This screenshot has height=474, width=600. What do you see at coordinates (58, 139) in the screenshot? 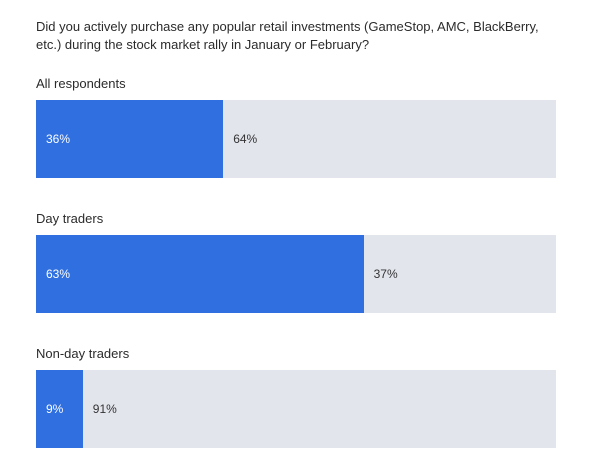
I see `data-label-yes: 36%` at bounding box center [58, 139].